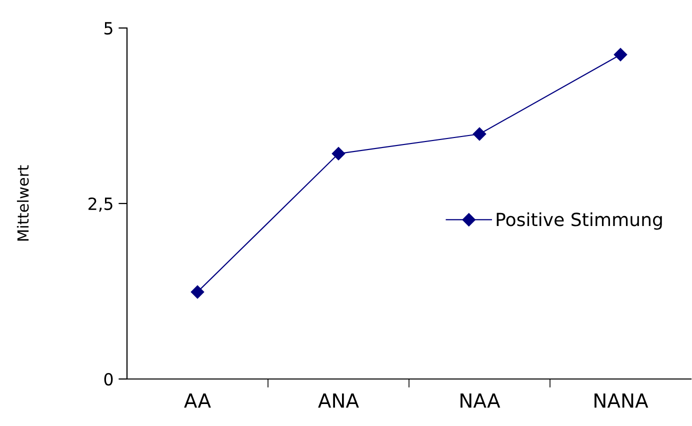 This screenshot has width=692, height=426. I want to click on legend-label: Positive Stimmung, so click(579, 221).